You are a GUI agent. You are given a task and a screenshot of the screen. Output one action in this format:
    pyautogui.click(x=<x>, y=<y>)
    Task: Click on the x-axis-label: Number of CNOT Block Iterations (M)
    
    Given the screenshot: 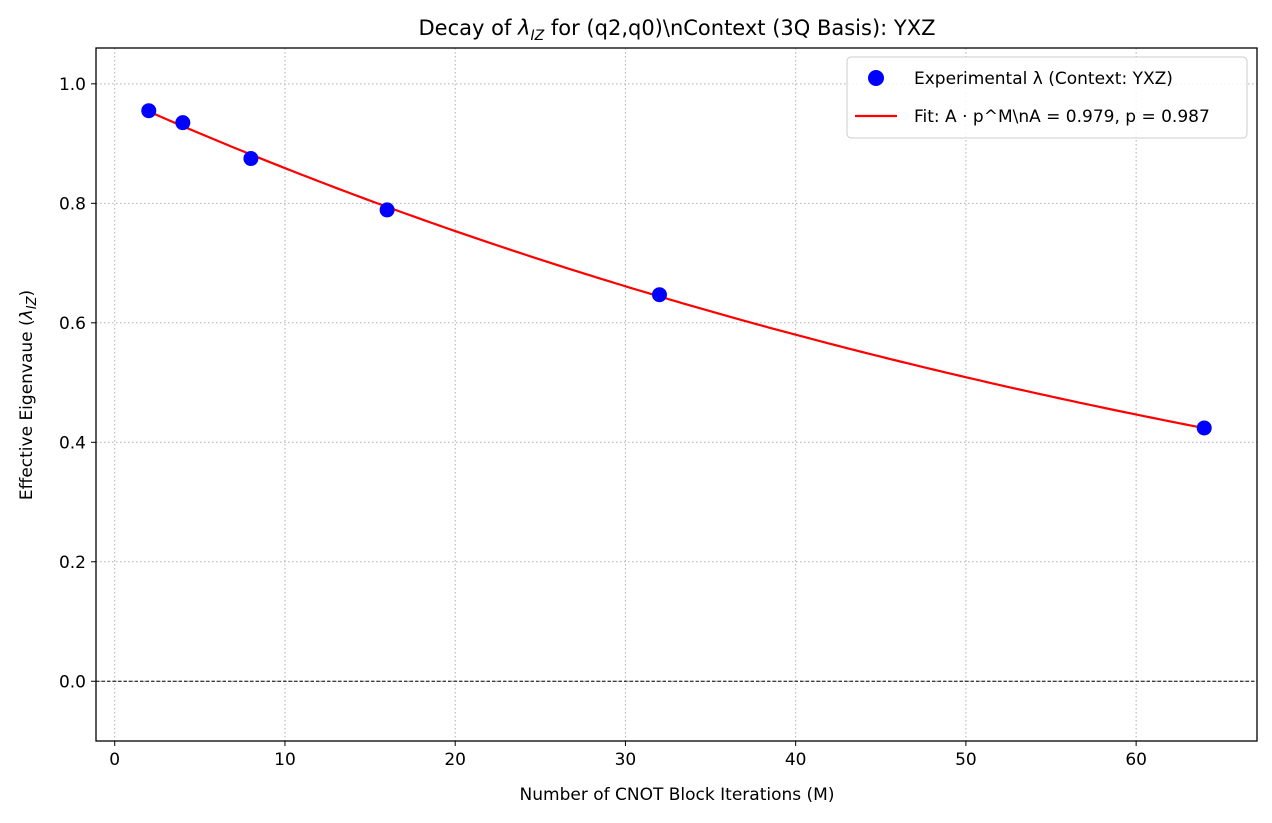 What is the action you would take?
    pyautogui.click(x=677, y=795)
    